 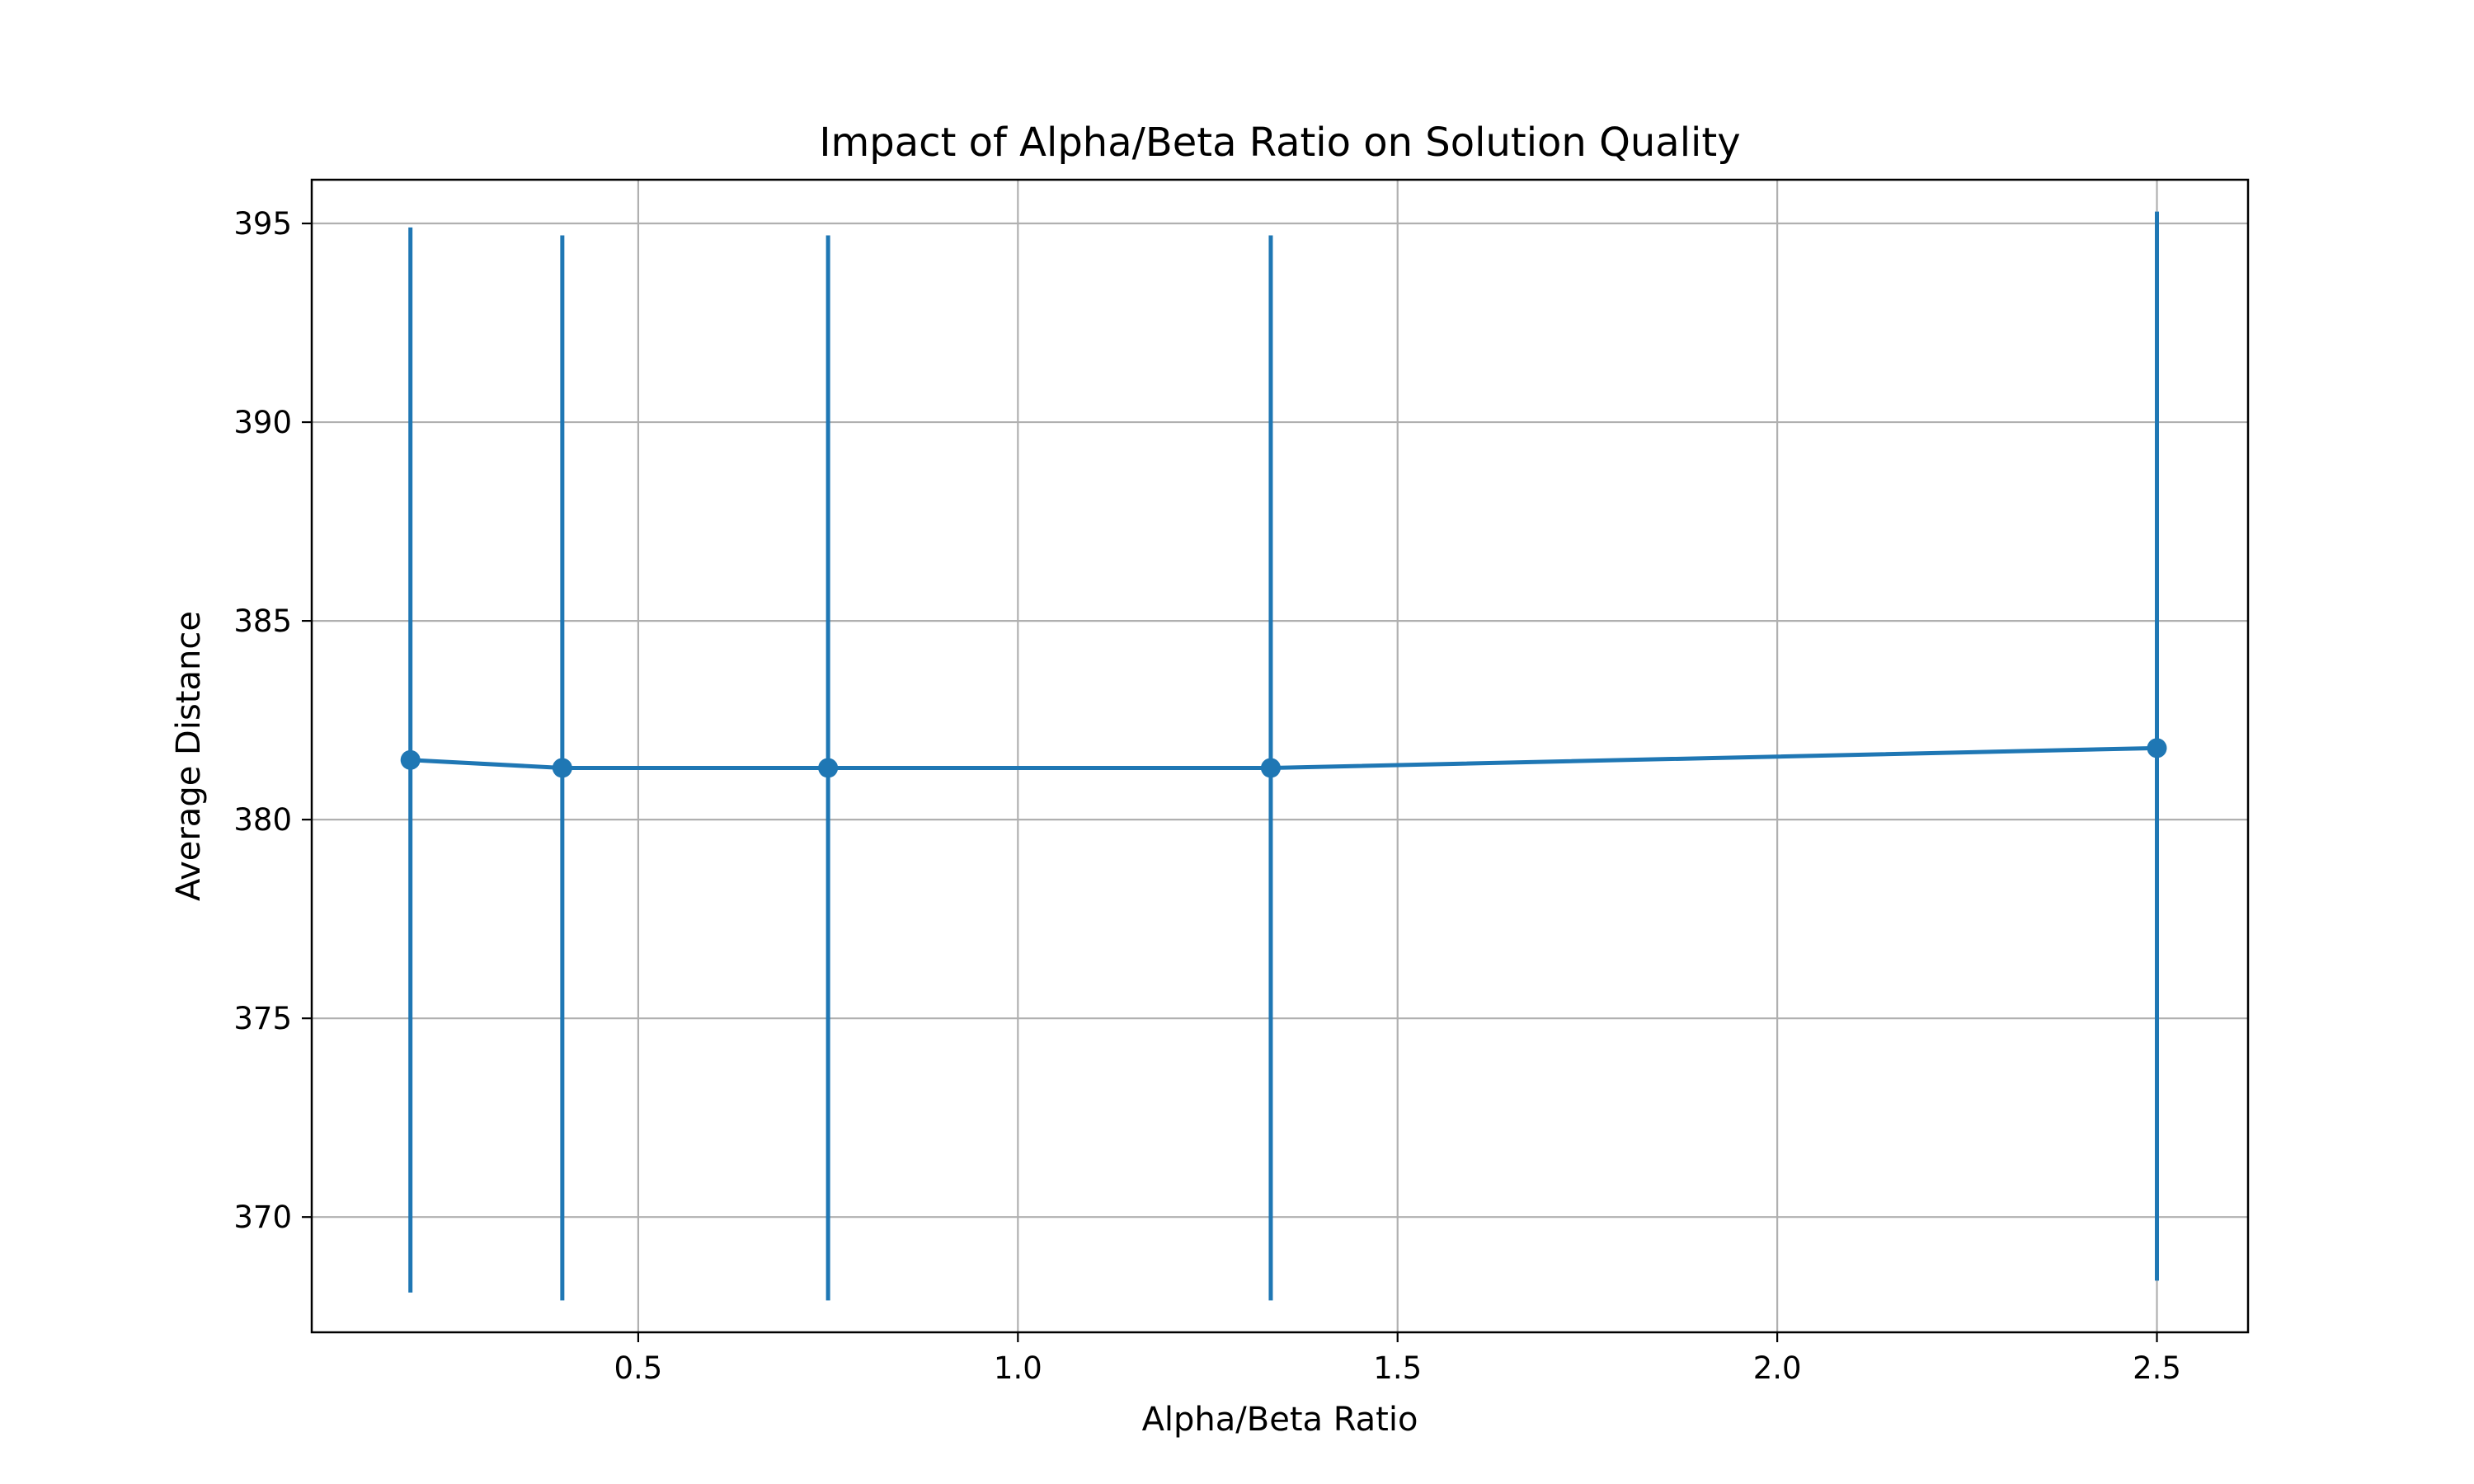 What do you see at coordinates (1280, 1420) in the screenshot?
I see `x-axis-label: Alpha/Beta Ratio` at bounding box center [1280, 1420].